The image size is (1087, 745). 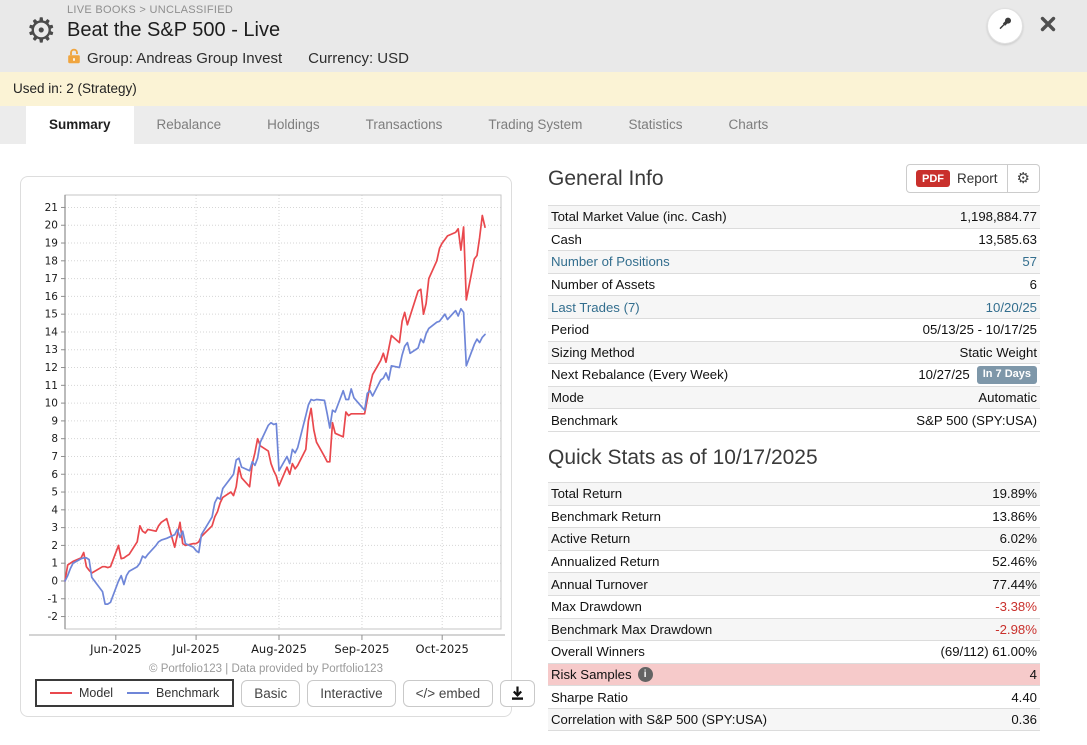 I want to click on row-label: Active Return, so click(x=591, y=539).